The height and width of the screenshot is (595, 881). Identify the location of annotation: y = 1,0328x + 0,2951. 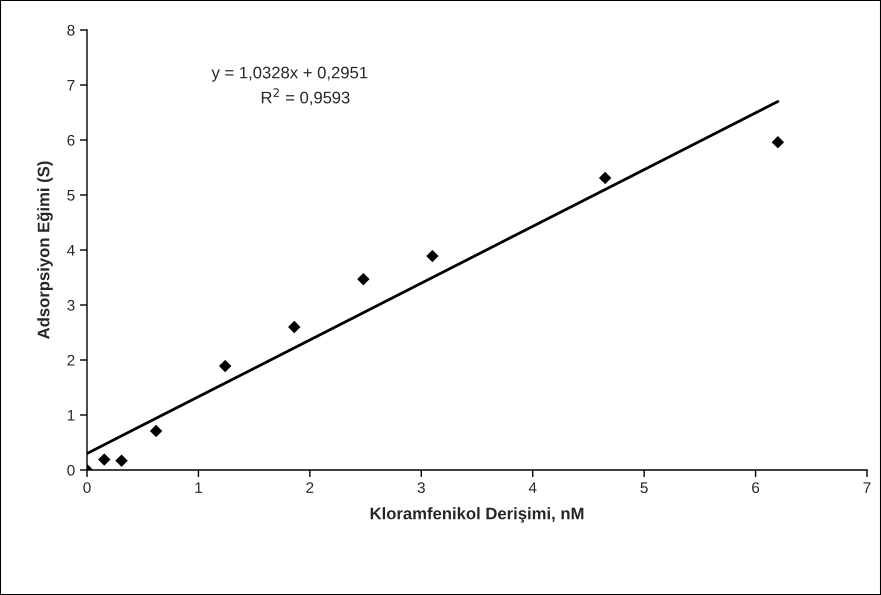
(290, 74).